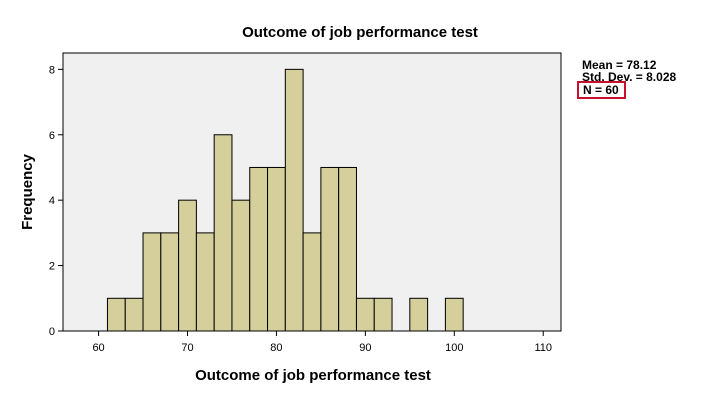  Describe the element at coordinates (619, 65) in the screenshot. I see `stat-mean: Mean = 78.12` at that location.